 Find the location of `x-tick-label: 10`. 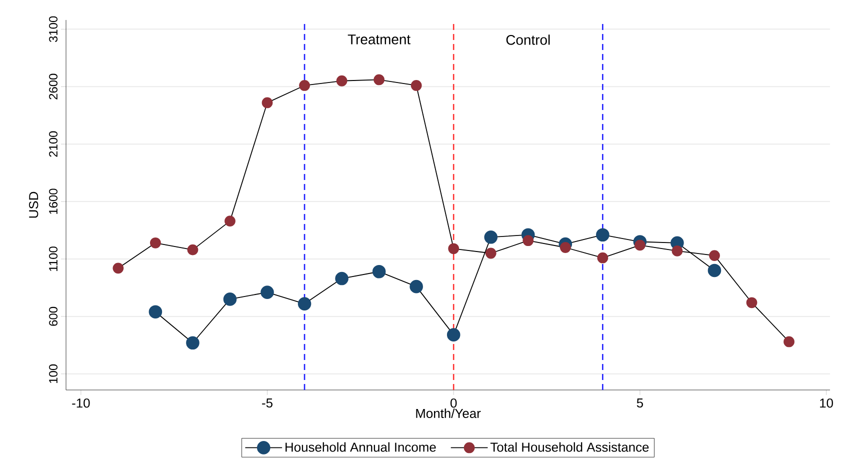

x-tick-label: 10 is located at coordinates (826, 403).